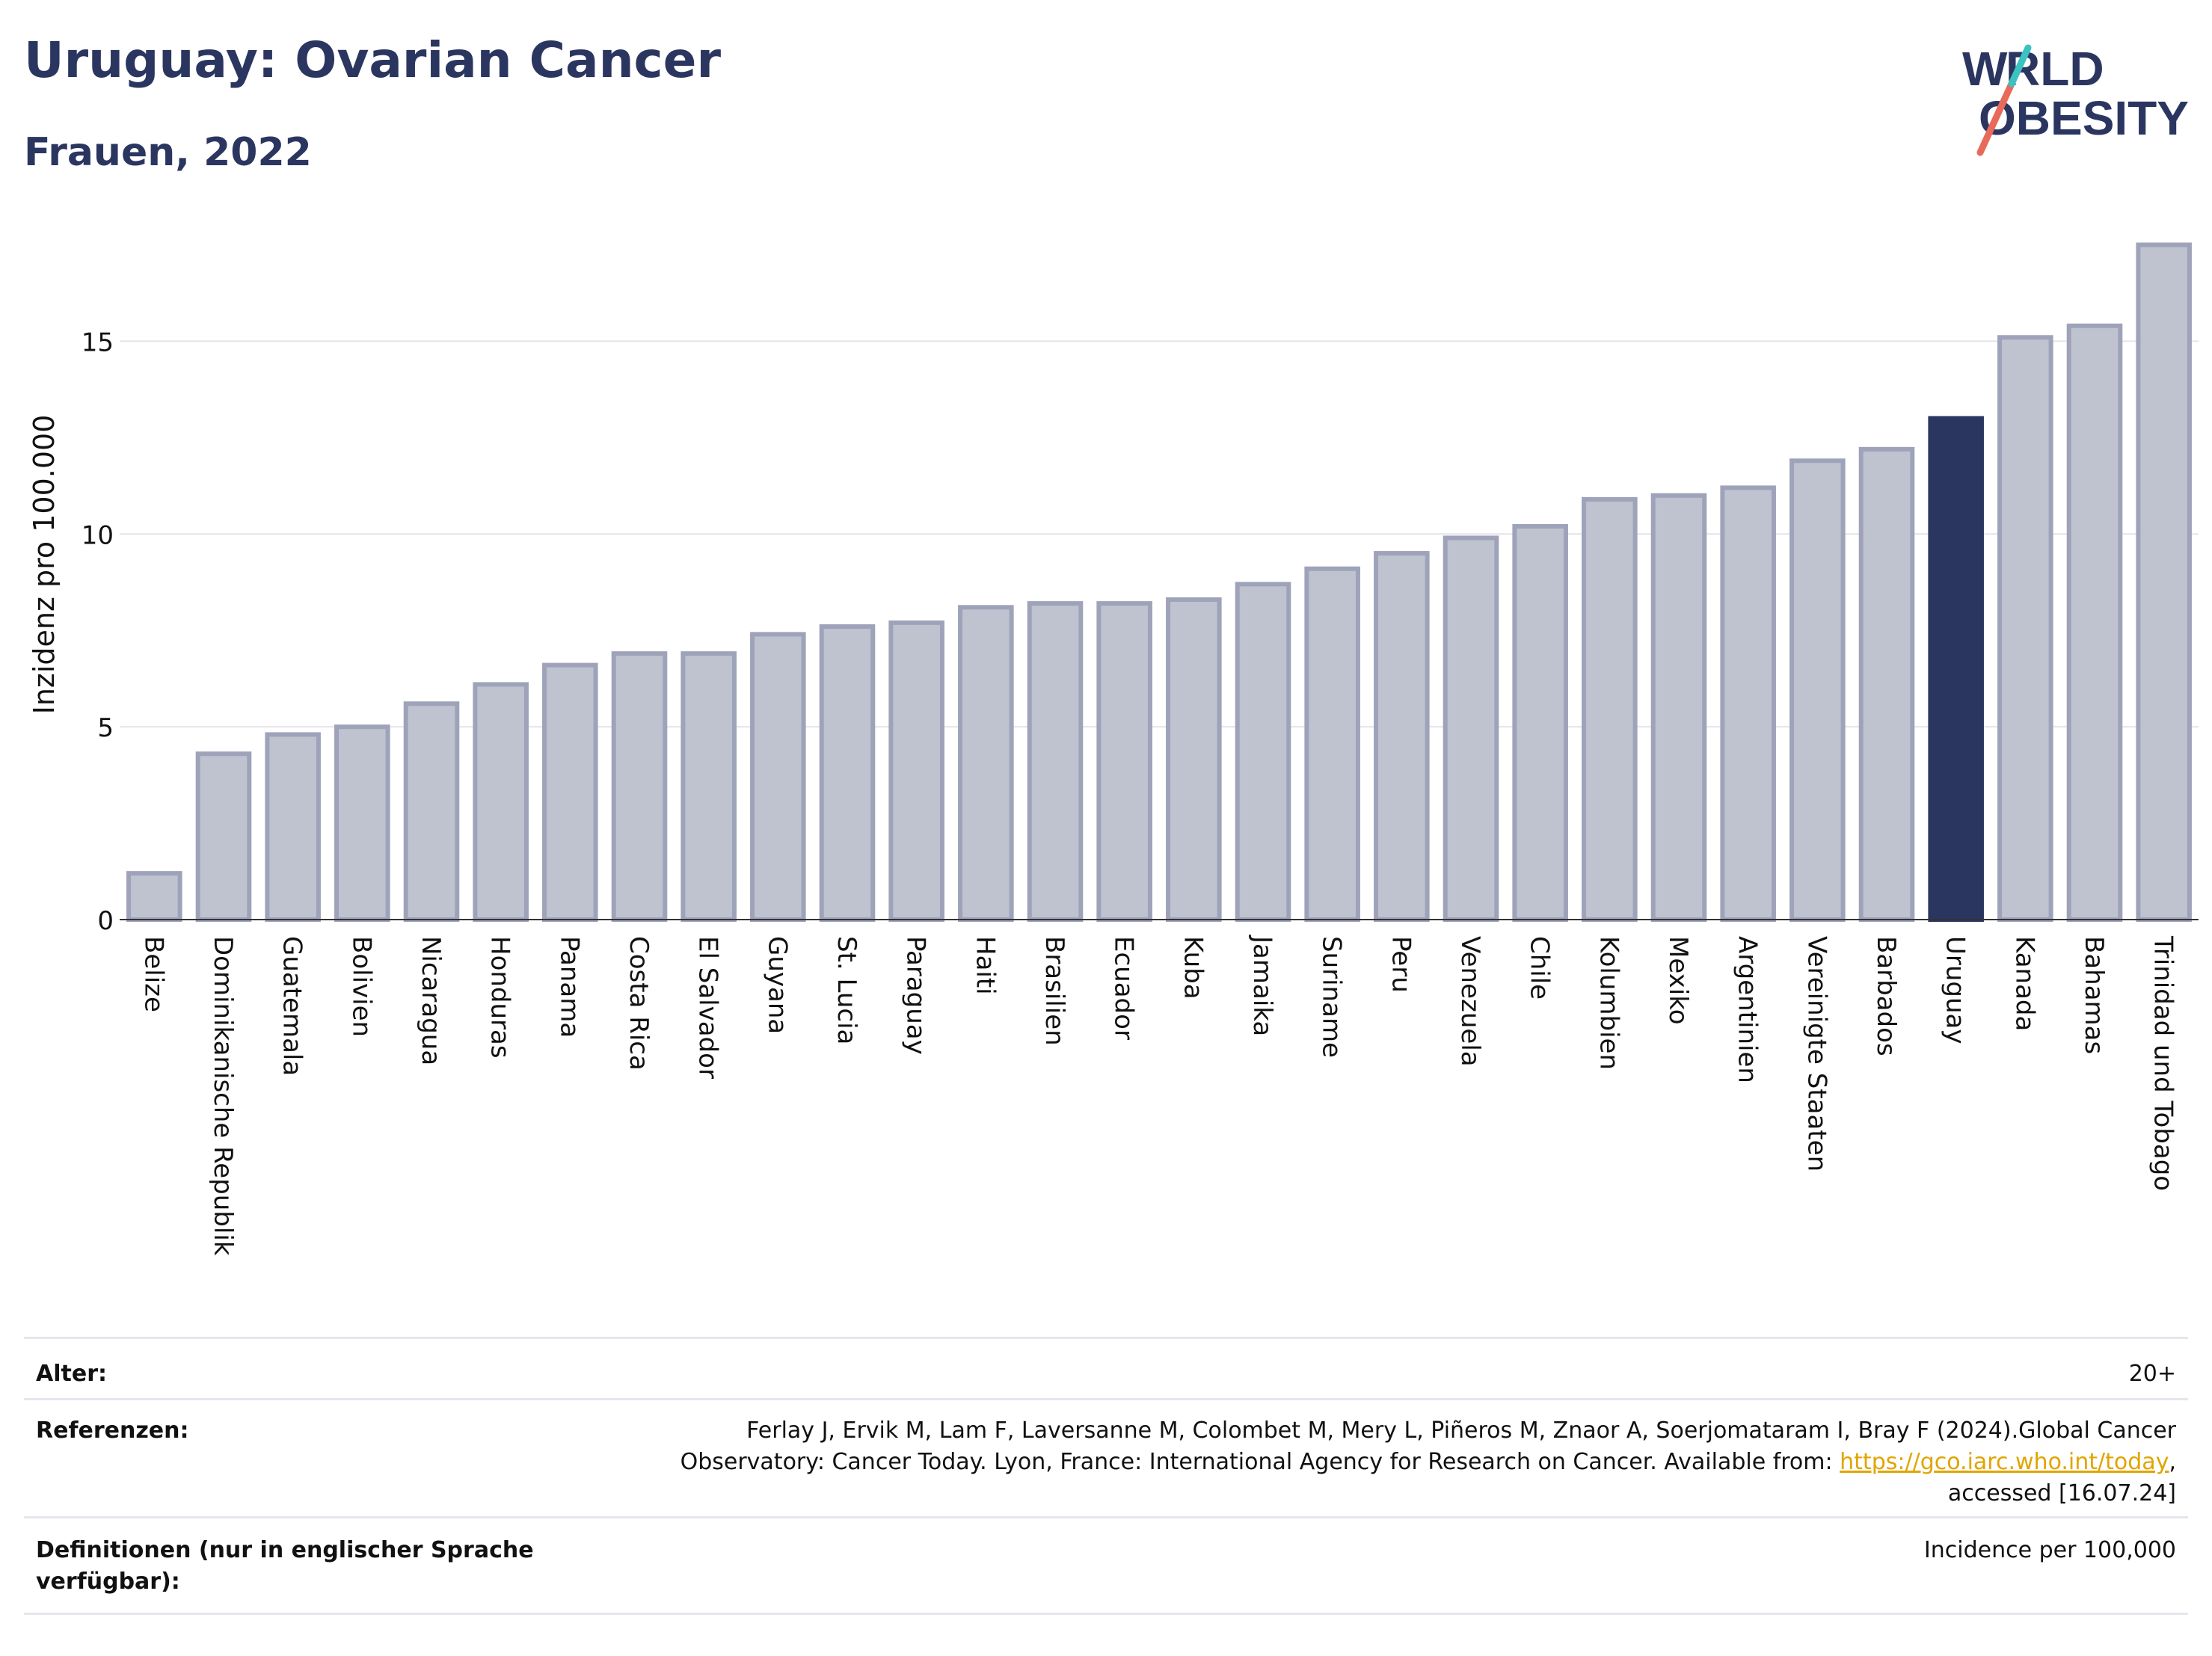 The image size is (2212, 1656). Describe the element at coordinates (985, 965) in the screenshot. I see `x-tick-label: Haiti` at that location.